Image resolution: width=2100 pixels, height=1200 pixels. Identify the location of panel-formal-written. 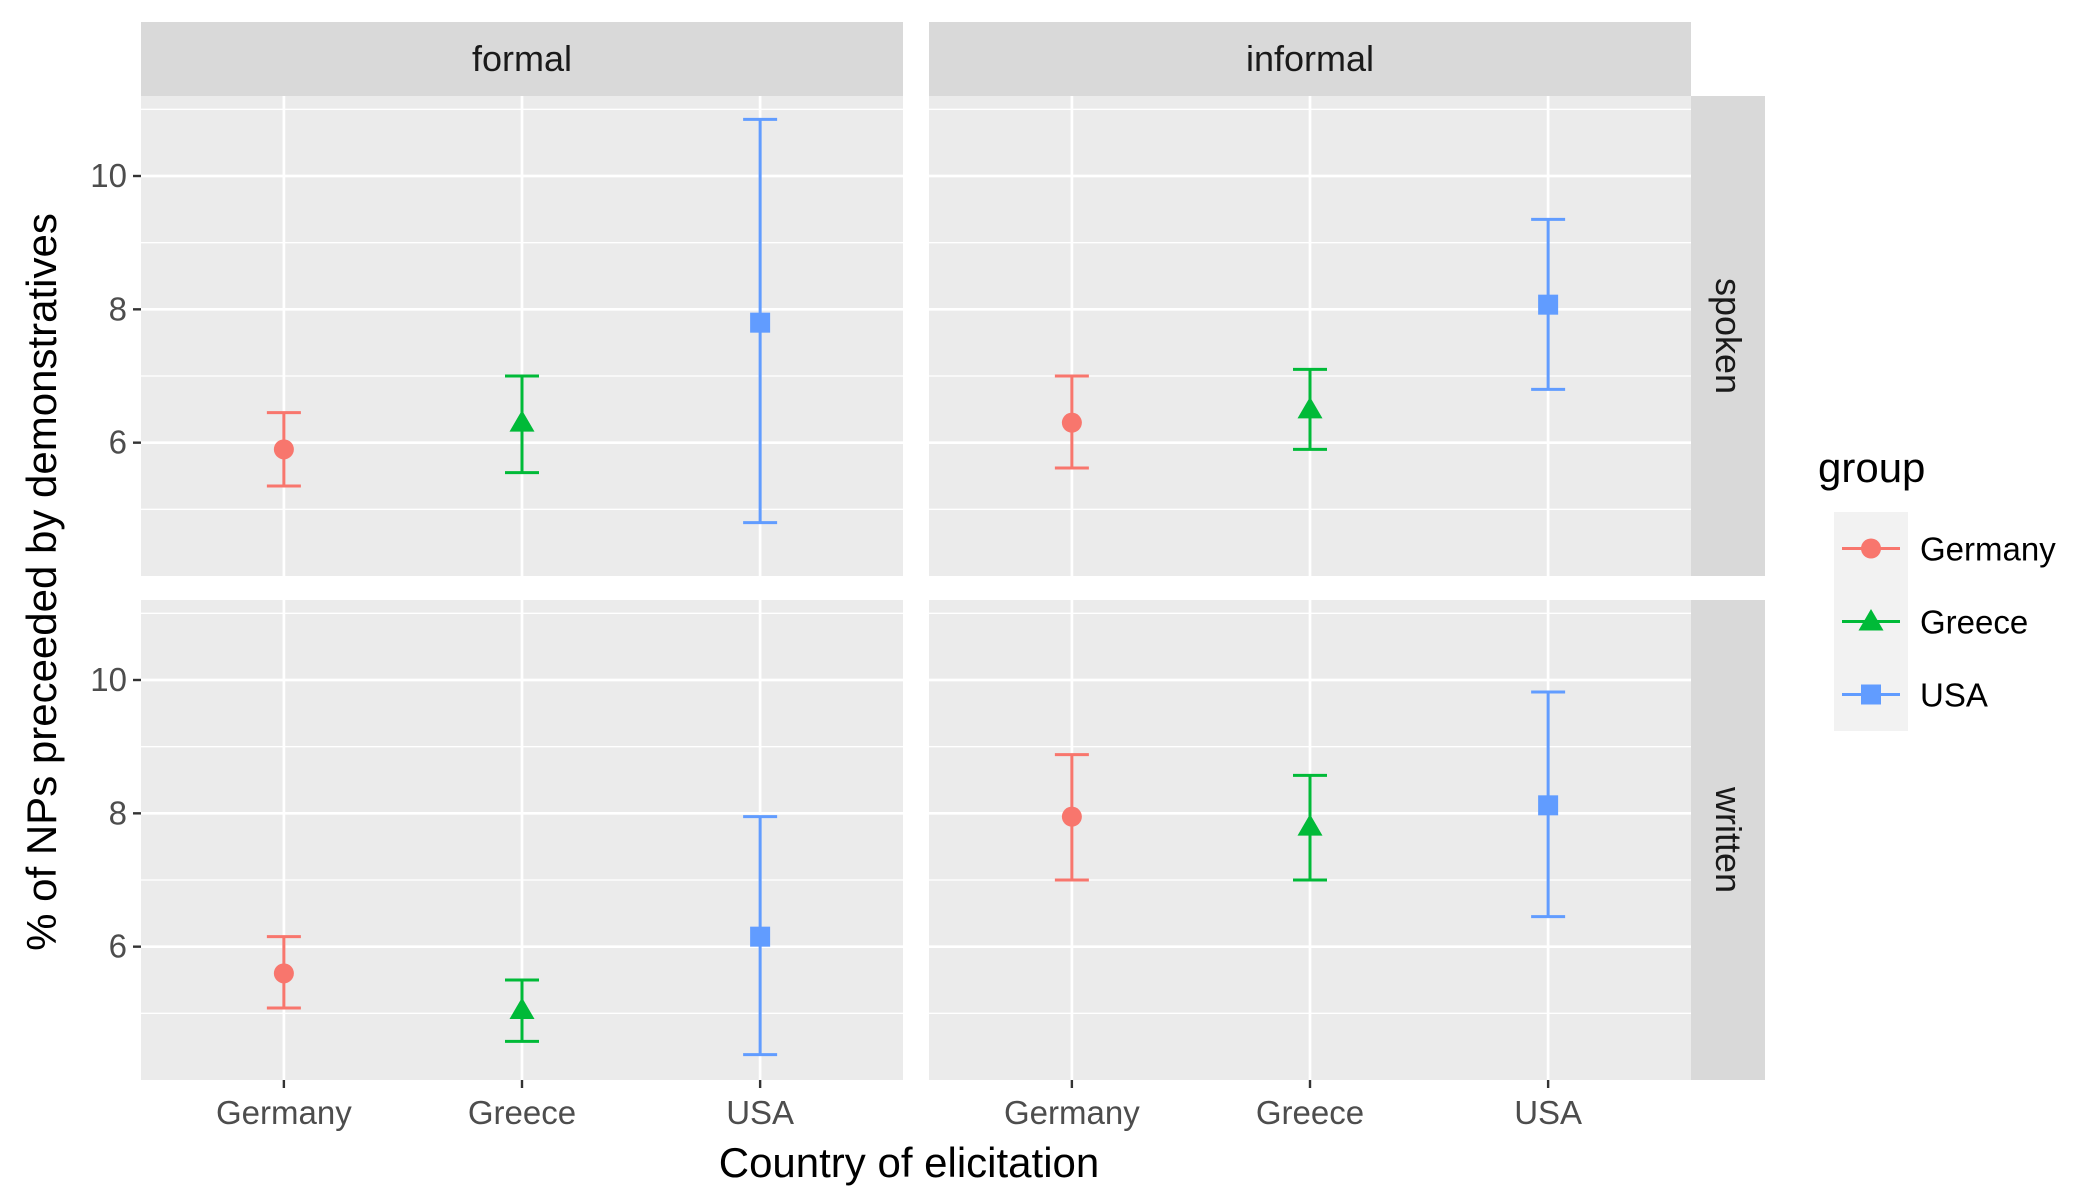
(522, 840).